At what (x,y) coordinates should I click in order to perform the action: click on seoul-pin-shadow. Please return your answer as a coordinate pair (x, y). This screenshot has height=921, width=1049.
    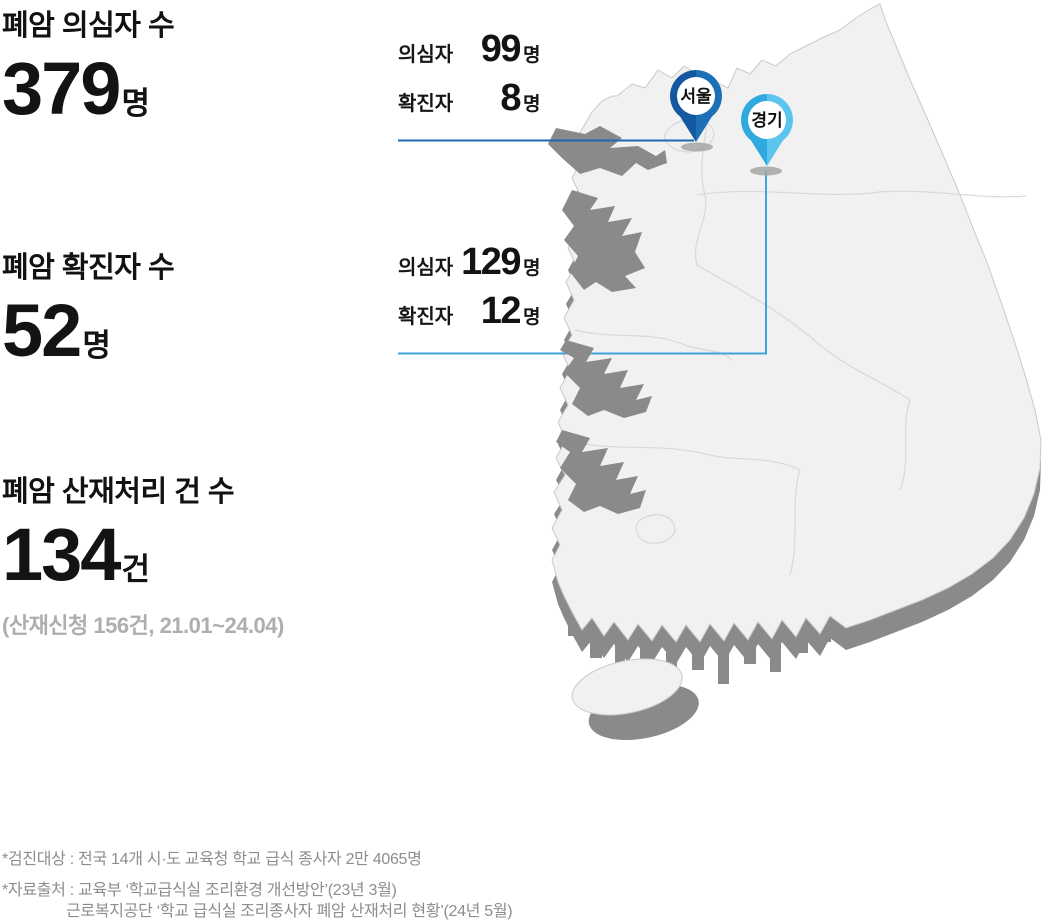
    Looking at the image, I should click on (697, 147).